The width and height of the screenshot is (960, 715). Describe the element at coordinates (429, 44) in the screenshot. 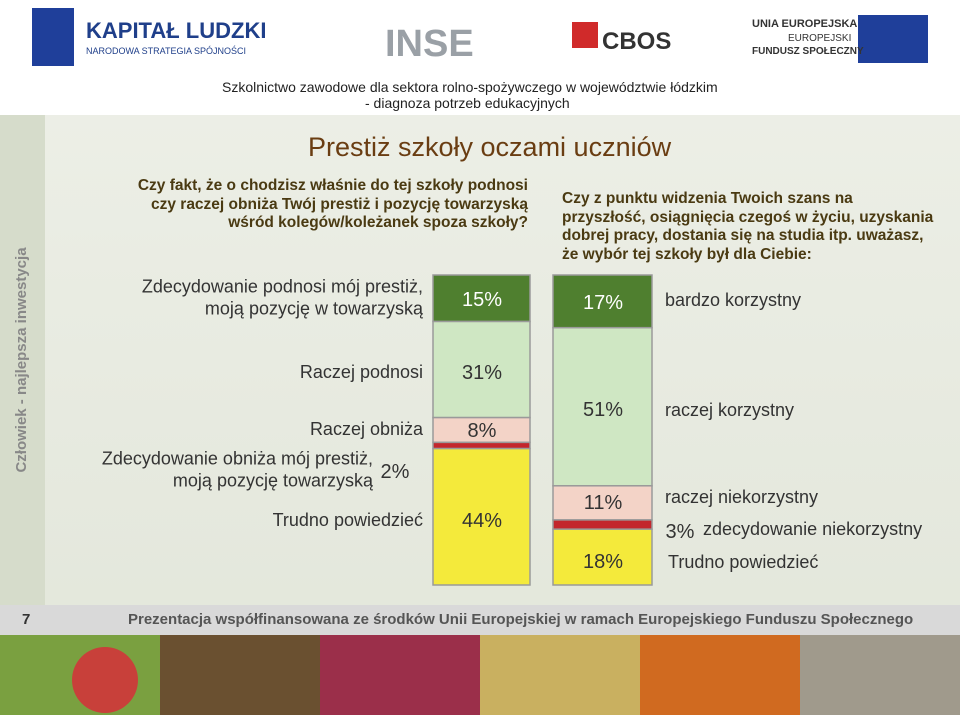

I see `logo-text: INSE` at that location.